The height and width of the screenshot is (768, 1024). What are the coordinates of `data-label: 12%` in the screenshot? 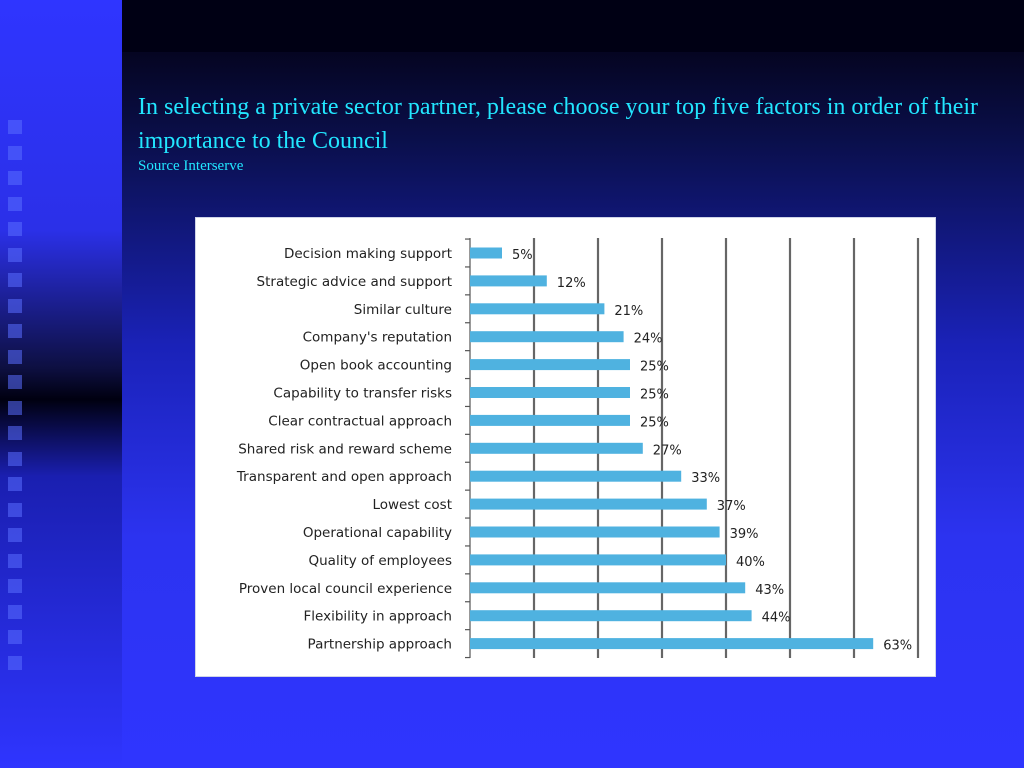 It's located at (571, 283).